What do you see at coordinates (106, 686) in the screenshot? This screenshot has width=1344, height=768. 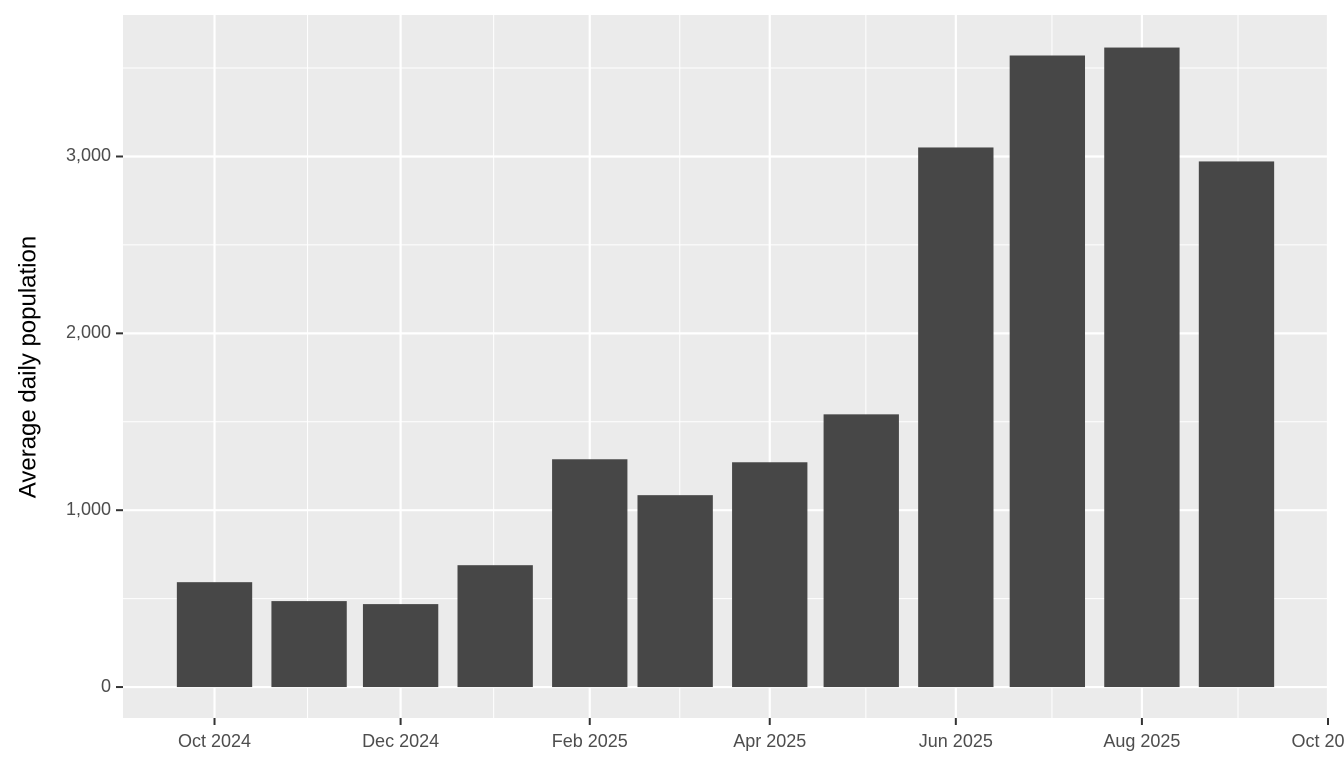 I see `y-tick-label: 0` at bounding box center [106, 686].